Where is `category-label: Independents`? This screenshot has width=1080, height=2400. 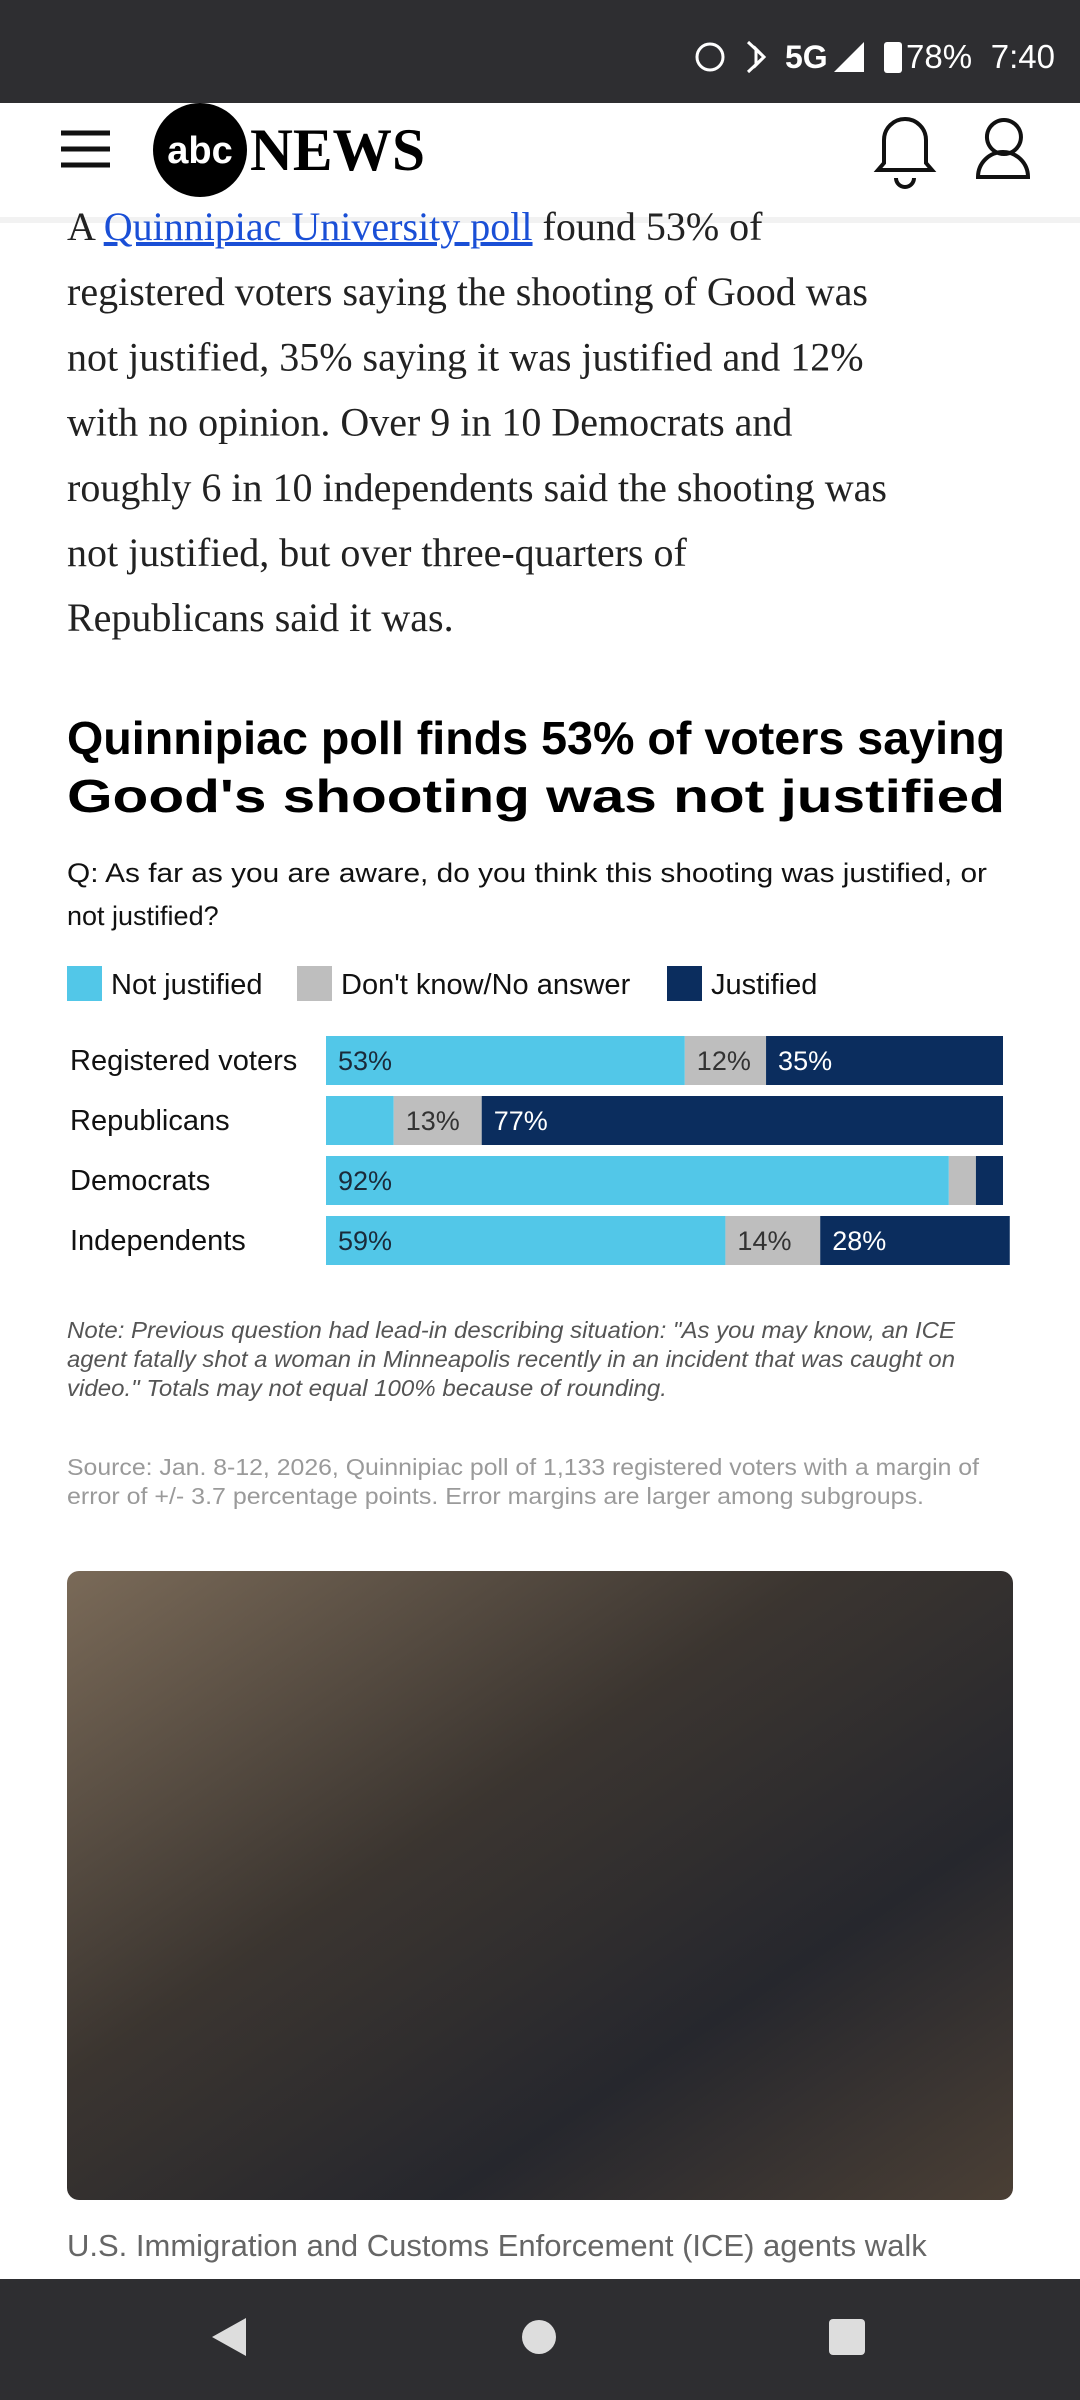 category-label: Independents is located at coordinates (158, 1241).